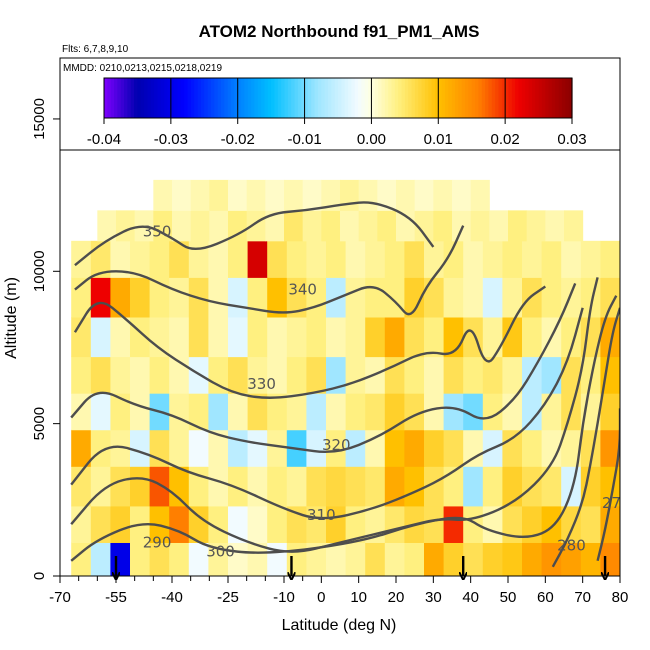 The image size is (650, 650). What do you see at coordinates (620, 597) in the screenshot?
I see `x-tick-label: 80` at bounding box center [620, 597].